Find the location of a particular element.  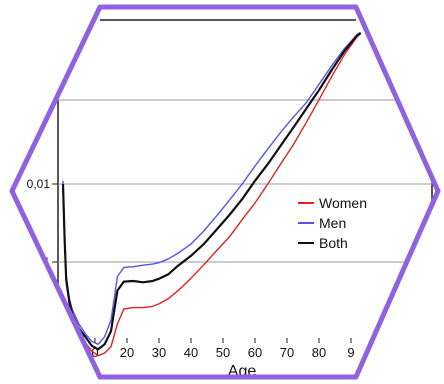

x-tick-labels: 0 20 30 40 50 60 70 80 9 is located at coordinates (223, 349).